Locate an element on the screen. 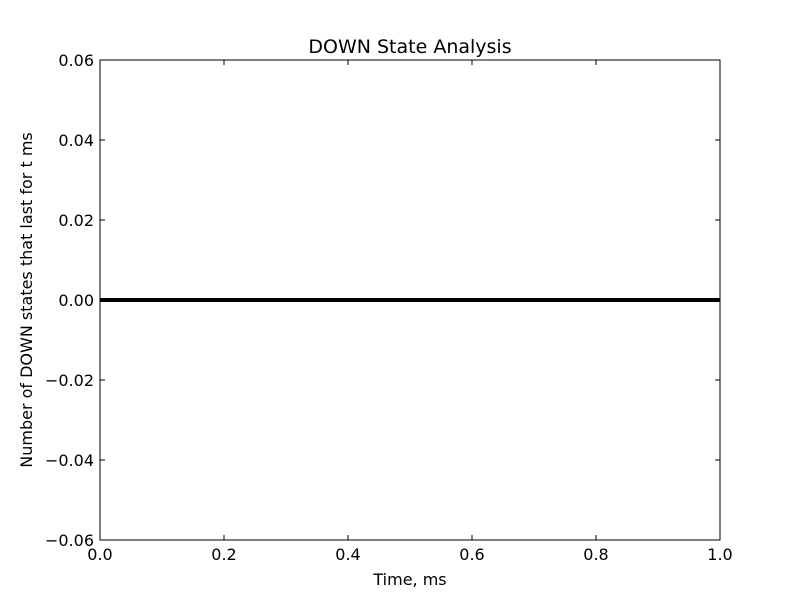  y-tick-label: −0.06 is located at coordinates (69, 540).